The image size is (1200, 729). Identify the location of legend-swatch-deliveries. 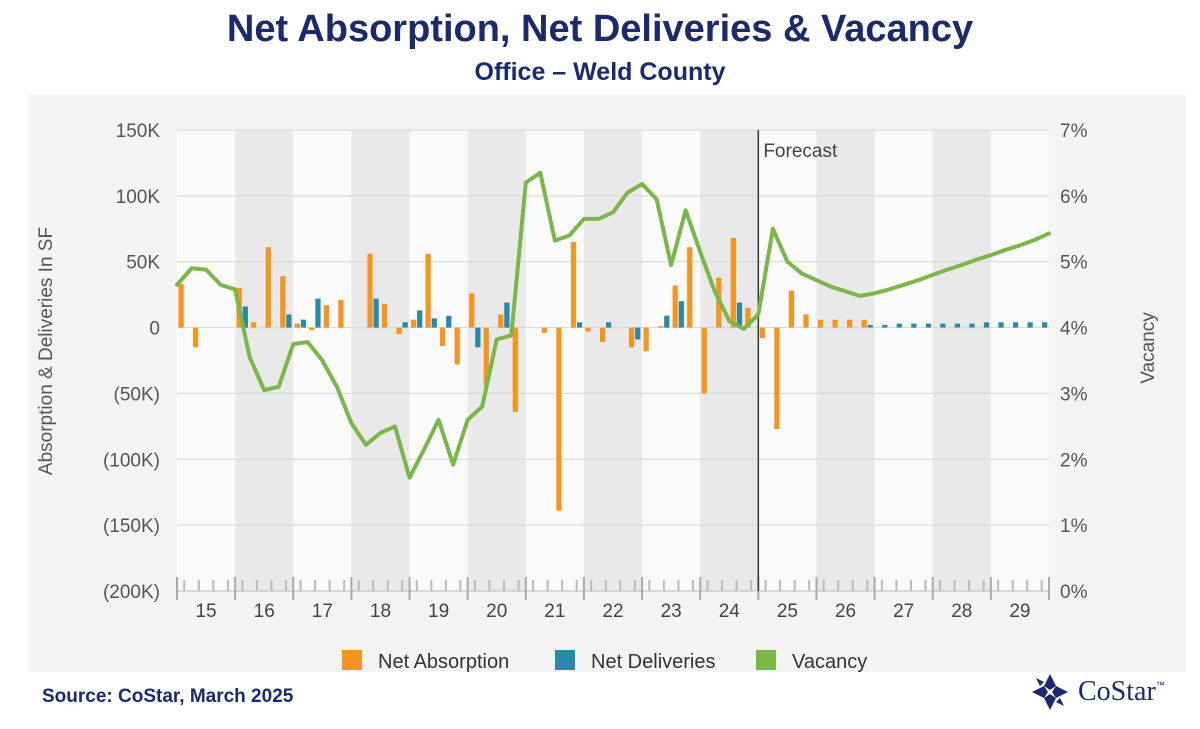
(565, 660).